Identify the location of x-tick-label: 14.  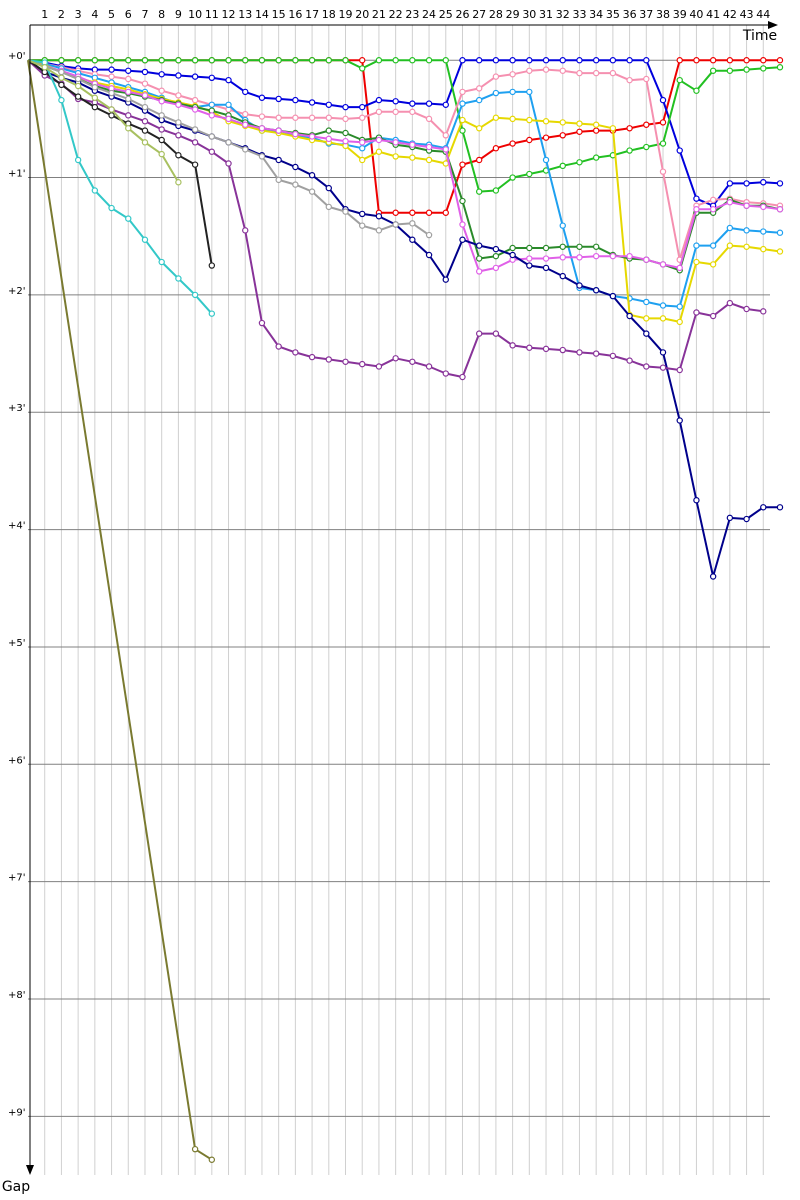
(262, 14).